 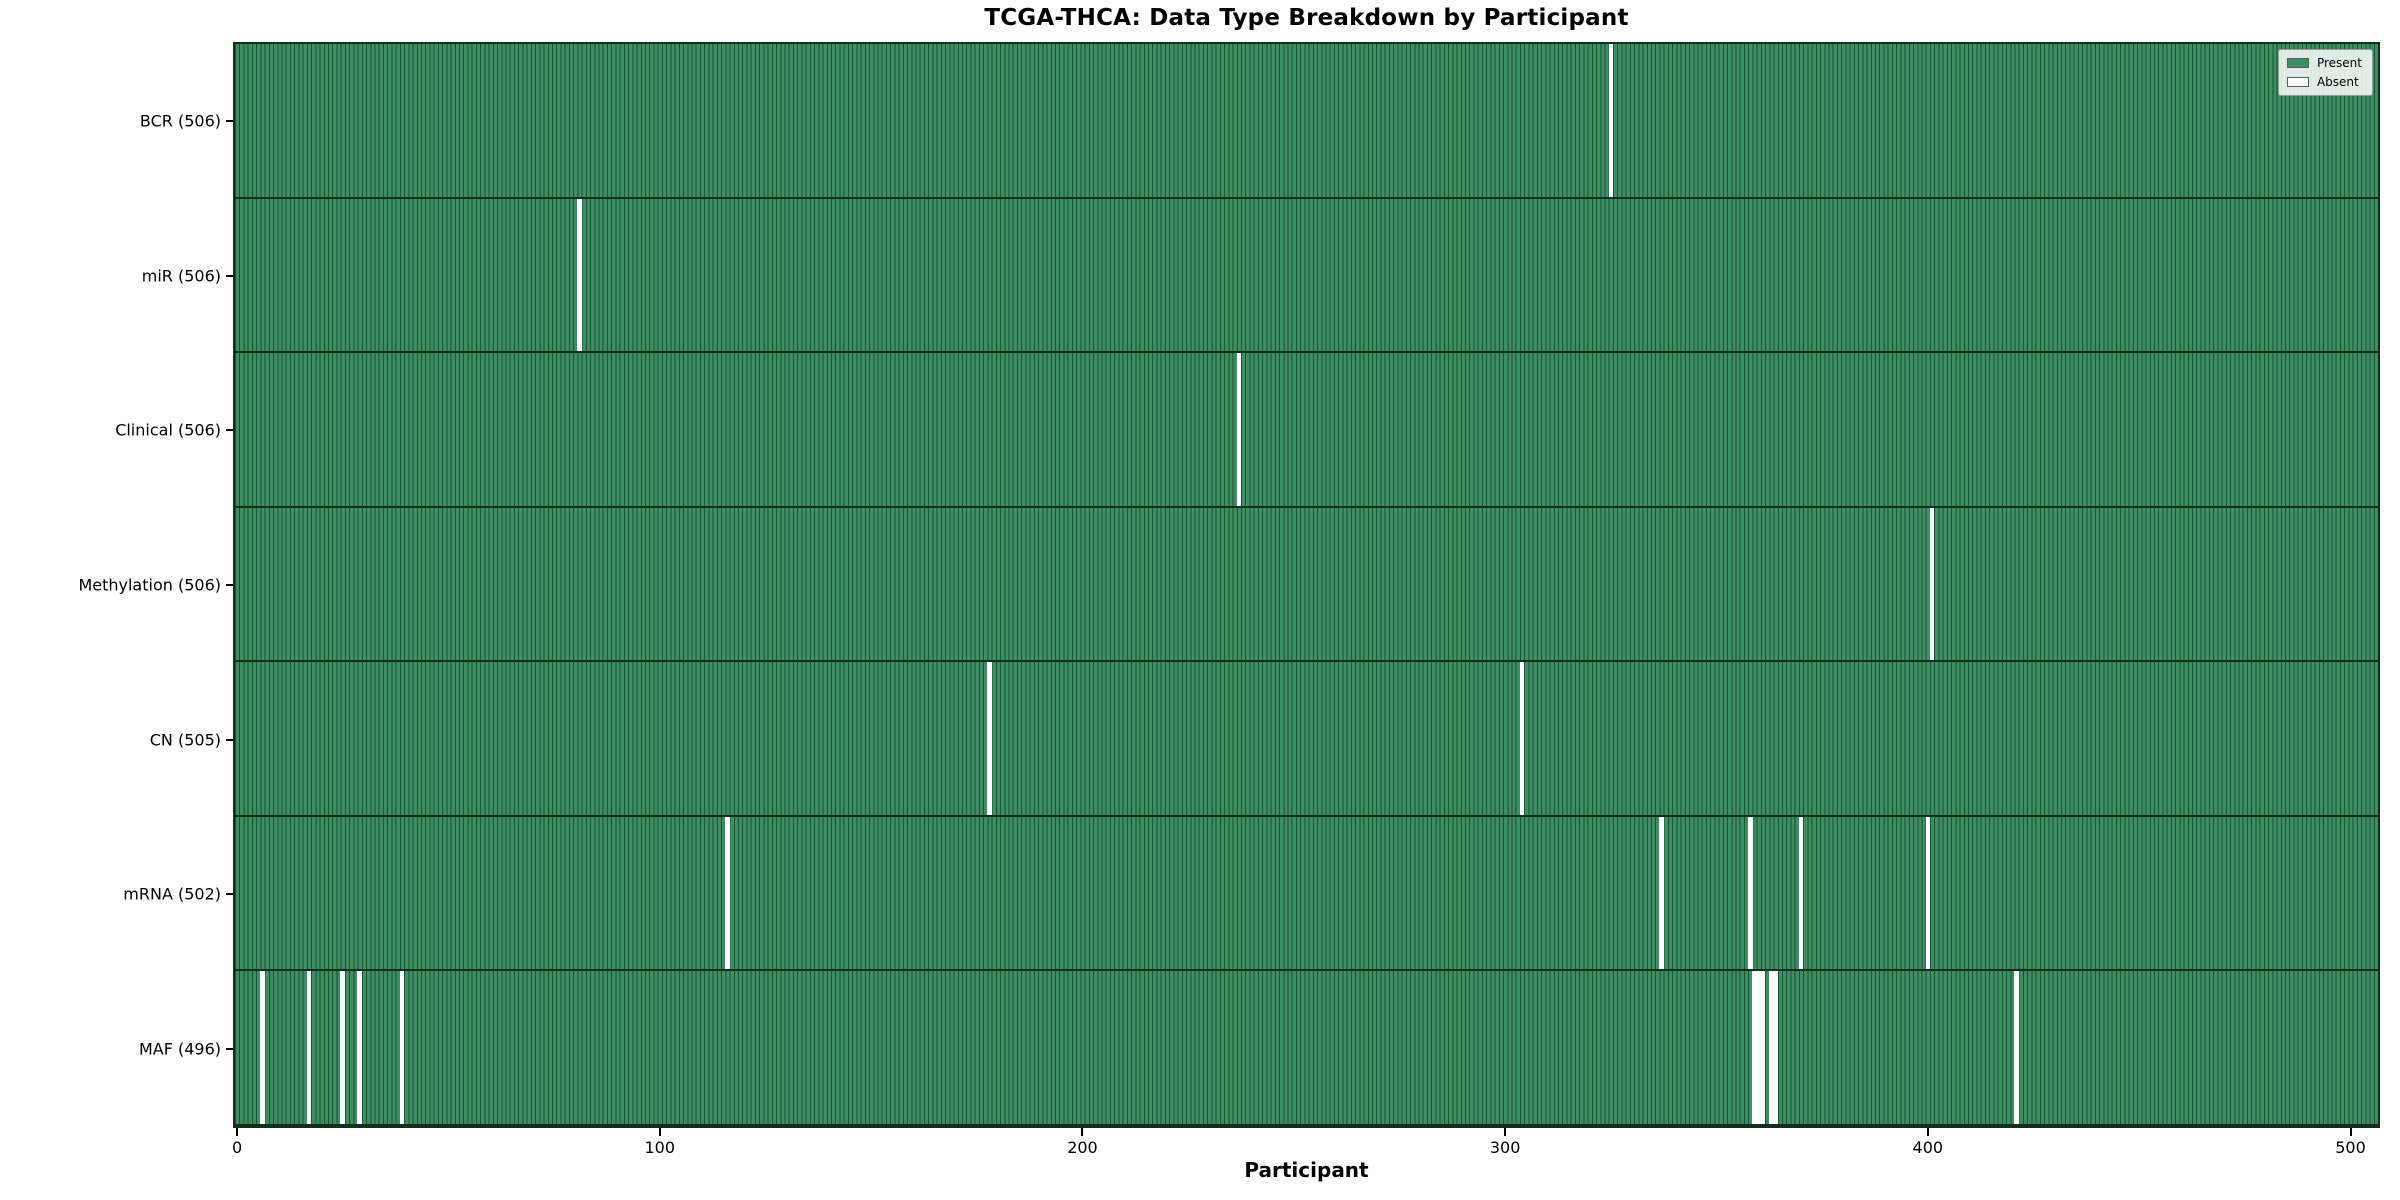 What do you see at coordinates (180, 121) in the screenshot?
I see `y-tick-label: BCR (506)` at bounding box center [180, 121].